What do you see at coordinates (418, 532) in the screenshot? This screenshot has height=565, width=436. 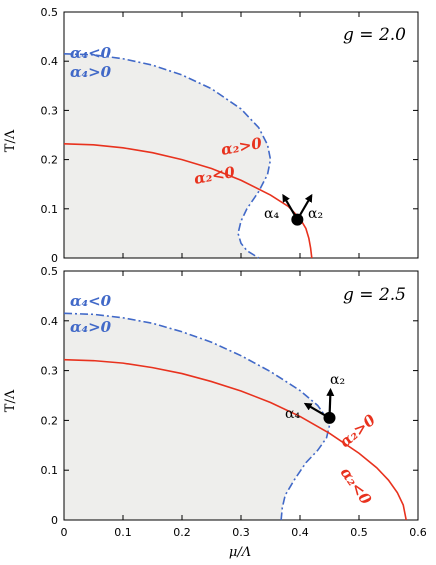 I see `x-tick-label: 0.6` at bounding box center [418, 532].